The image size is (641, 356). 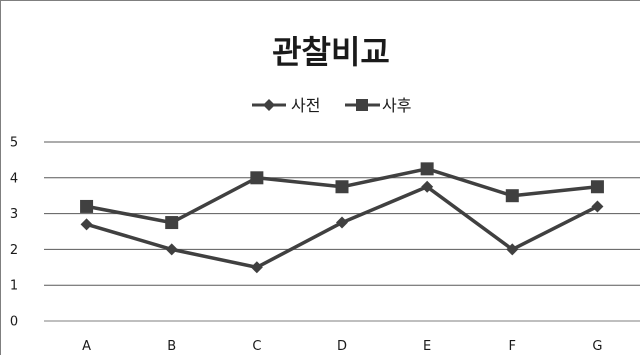 What do you see at coordinates (396, 105) in the screenshot?
I see `legend-label-post: 사후` at bounding box center [396, 105].